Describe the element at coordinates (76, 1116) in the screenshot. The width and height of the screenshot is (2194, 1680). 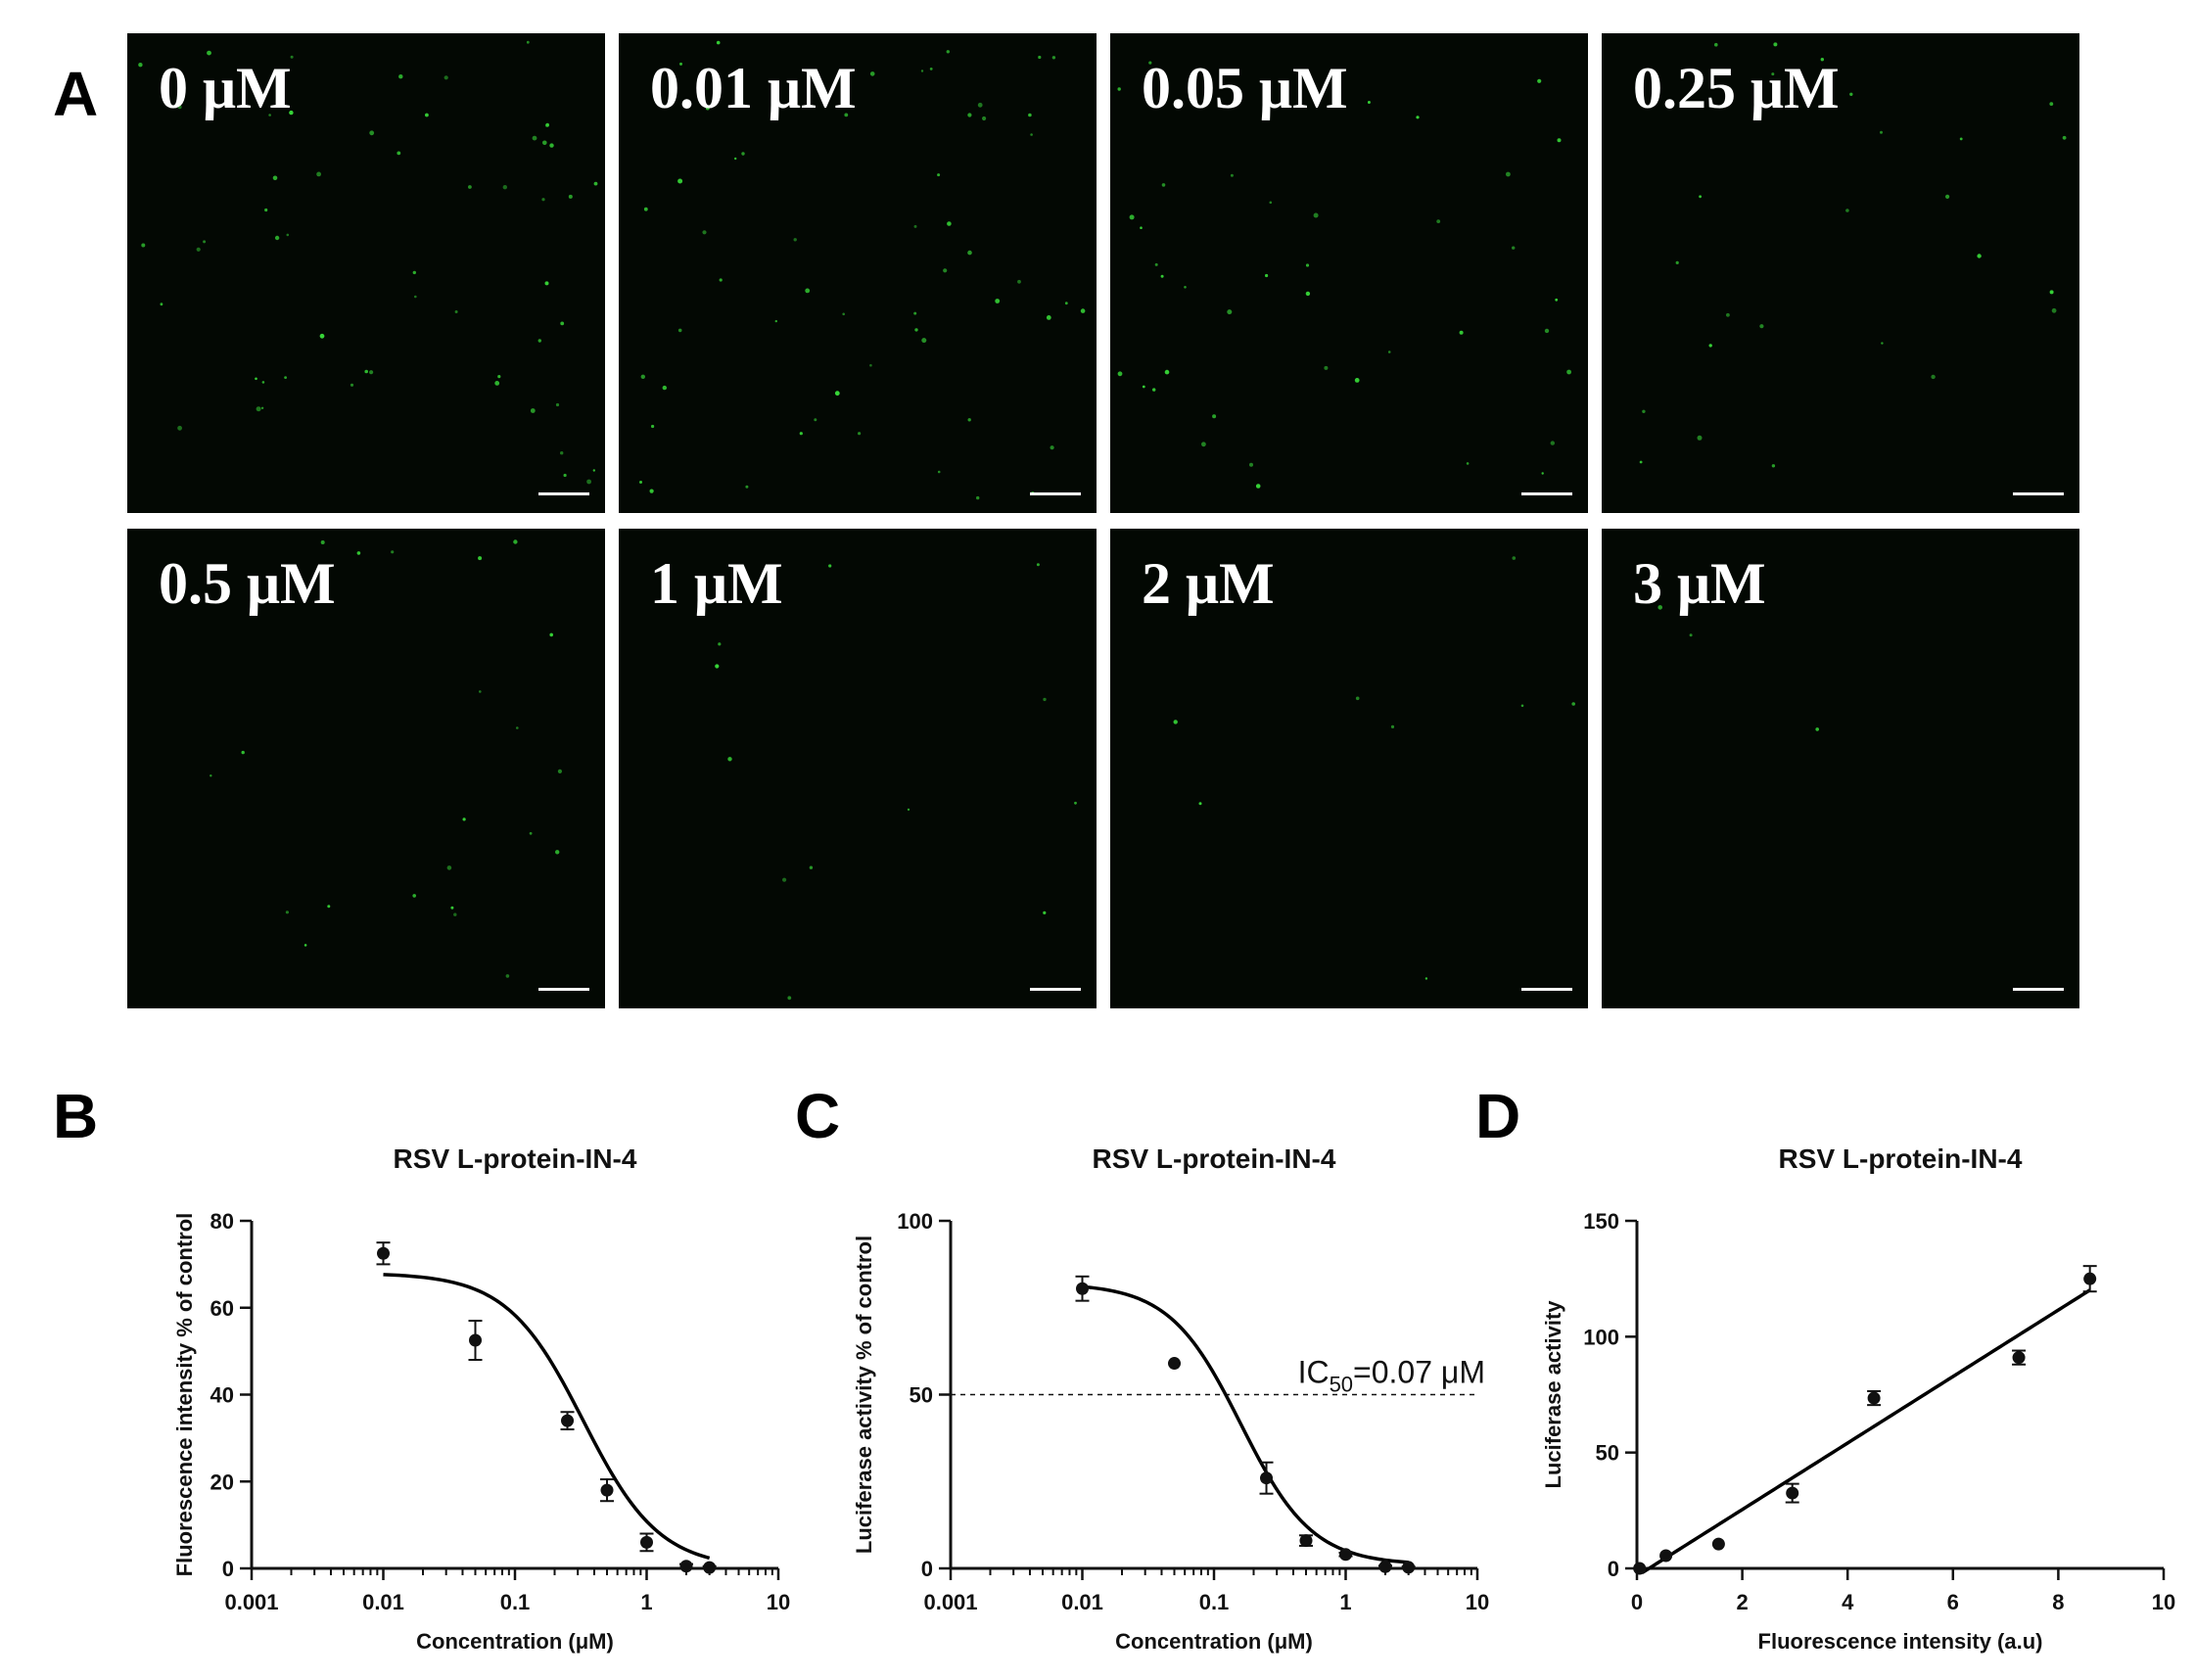
I see `panel-label-b: B` at that location.